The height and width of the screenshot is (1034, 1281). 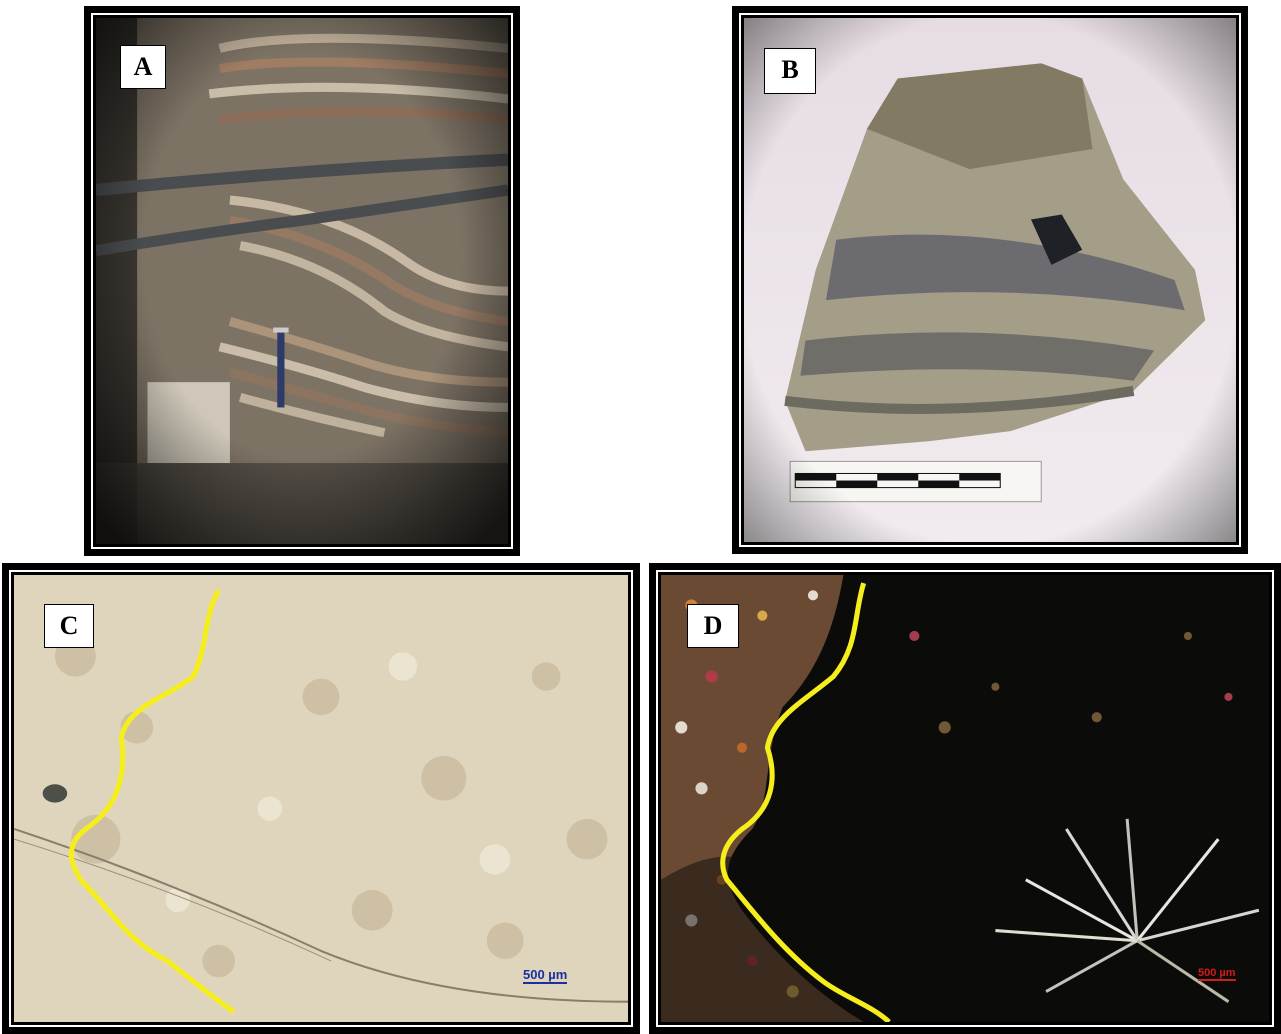 I want to click on panel-label: B, so click(x=790, y=71).